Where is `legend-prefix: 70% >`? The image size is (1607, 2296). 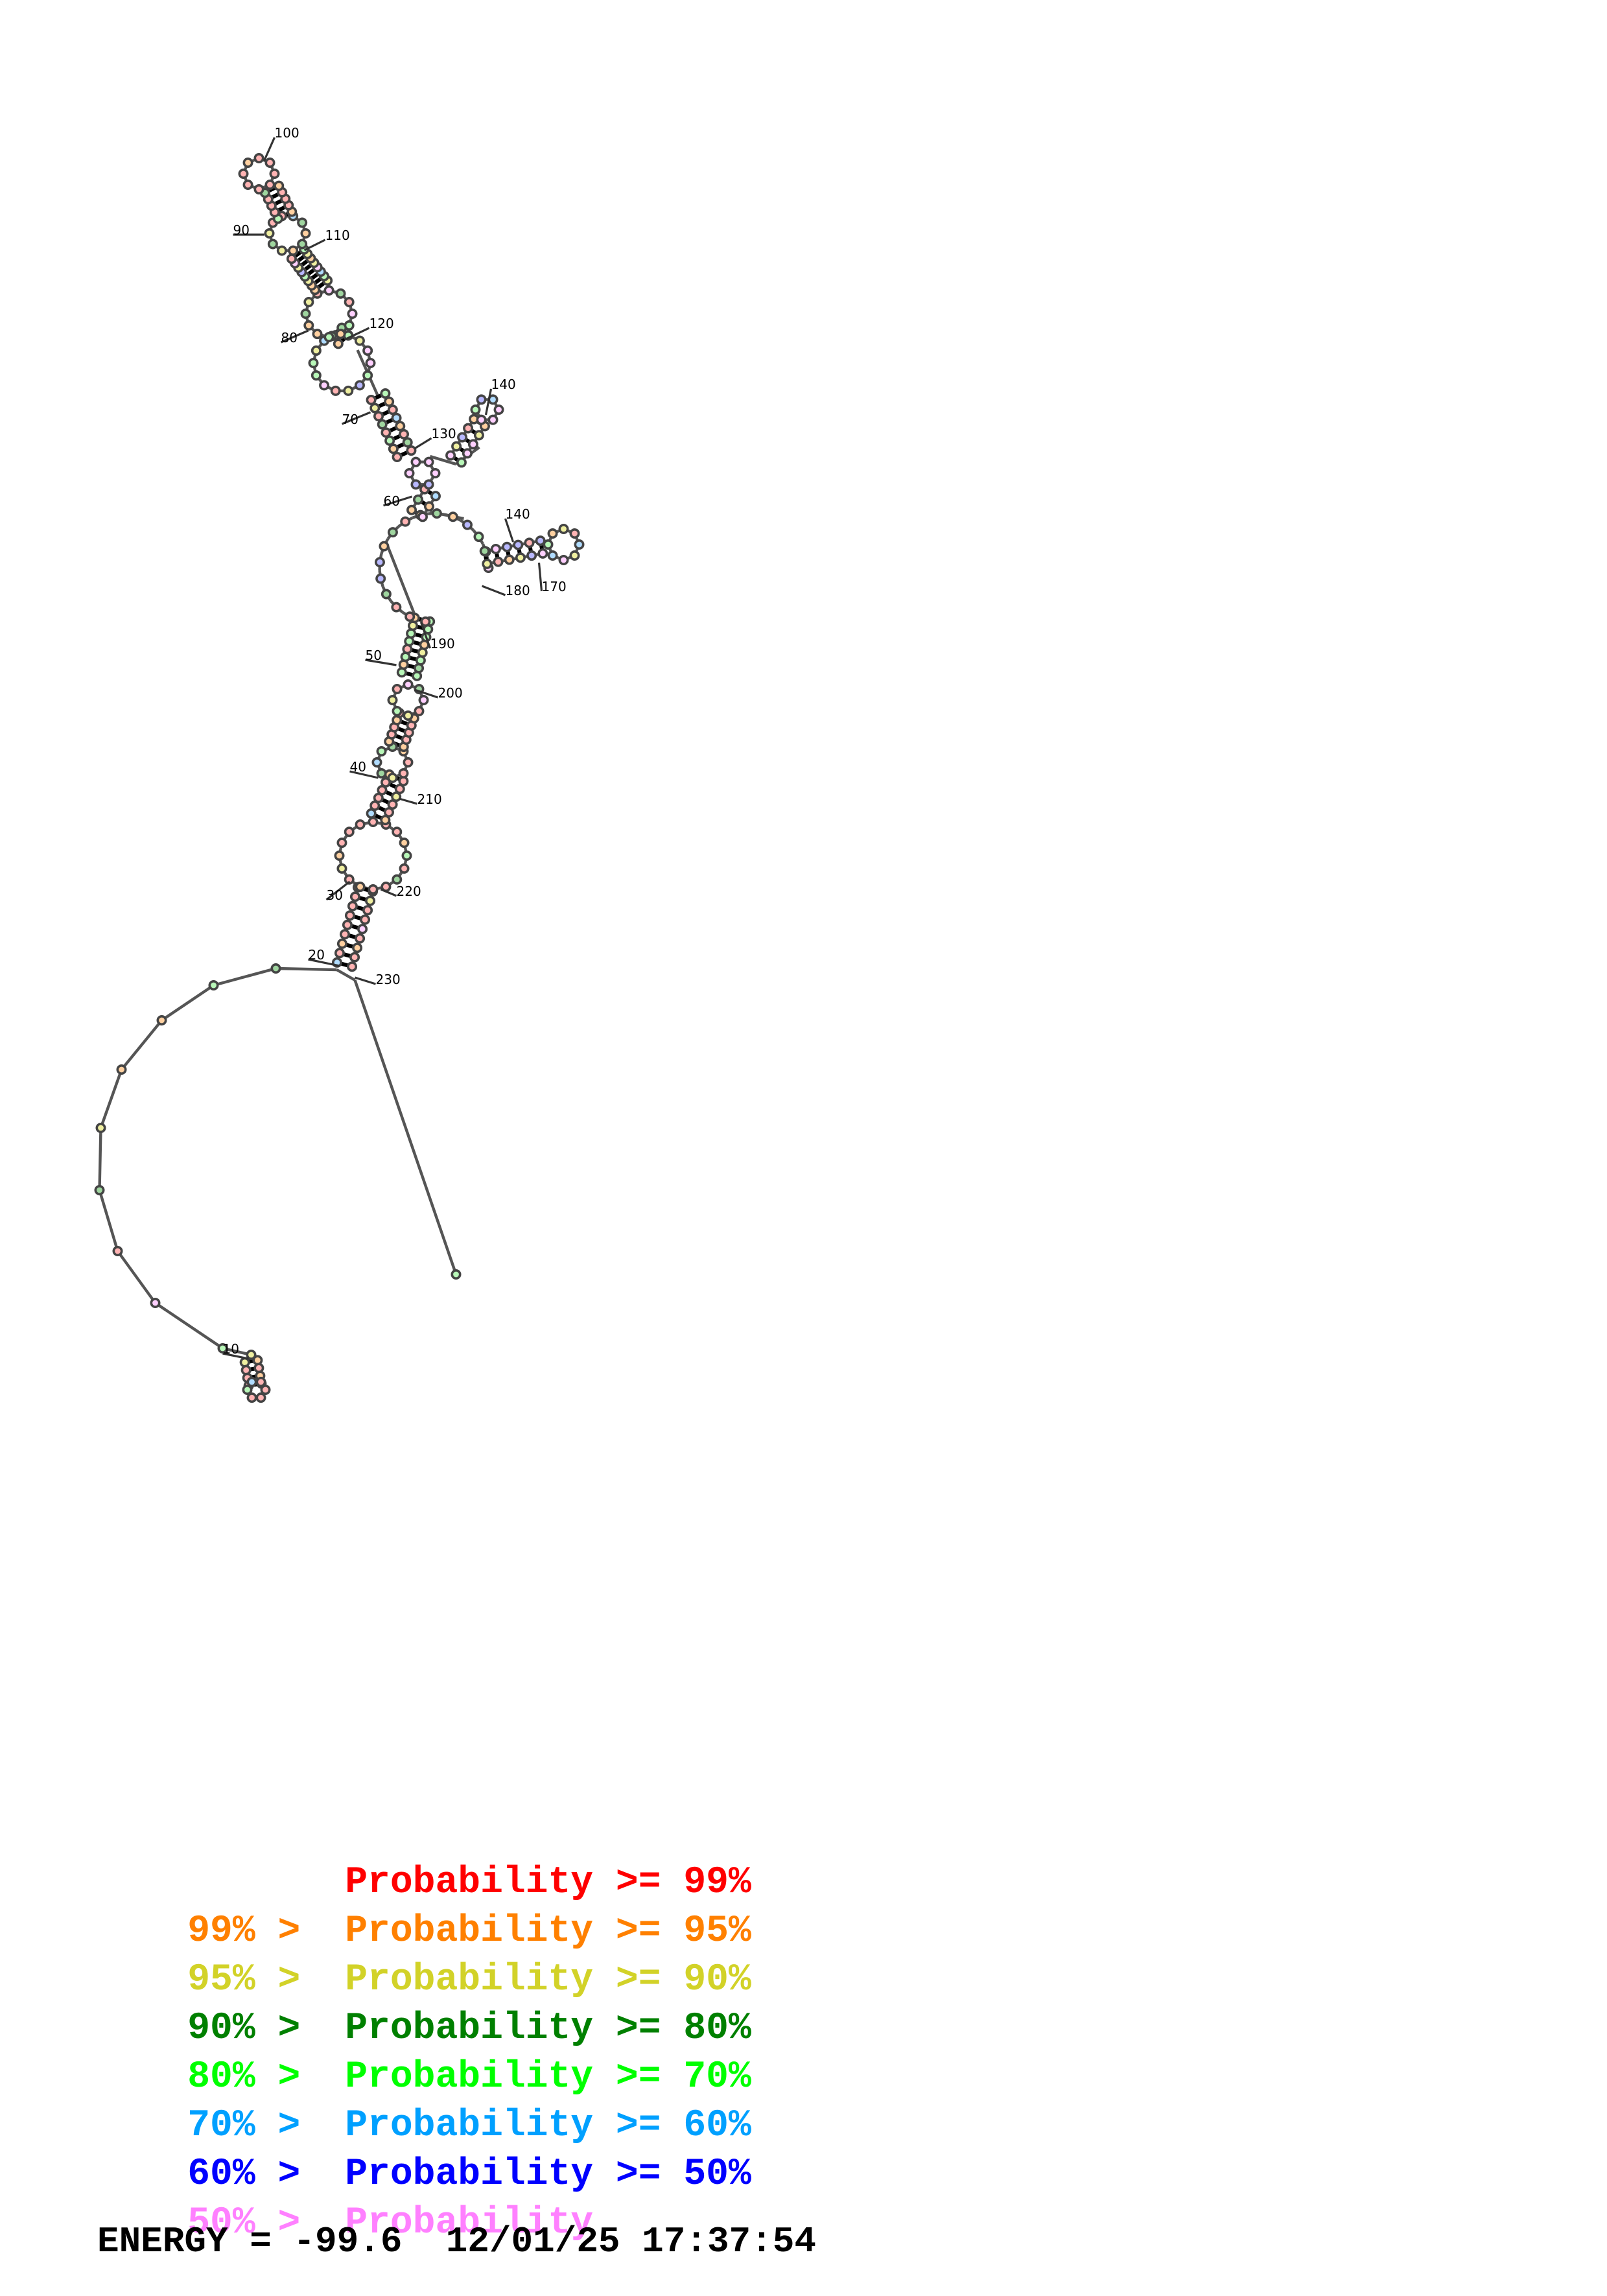
legend-prefix: 70% > is located at coordinates (266, 2126).